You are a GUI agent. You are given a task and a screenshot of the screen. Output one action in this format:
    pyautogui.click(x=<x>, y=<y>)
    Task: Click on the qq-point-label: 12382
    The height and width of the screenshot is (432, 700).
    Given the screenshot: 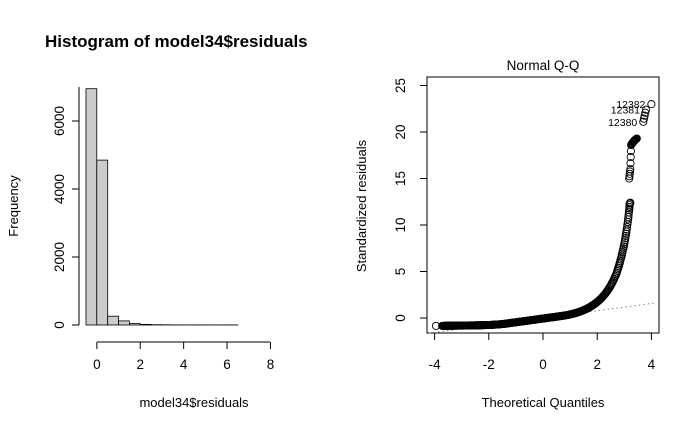 What is the action you would take?
    pyautogui.click(x=630, y=105)
    